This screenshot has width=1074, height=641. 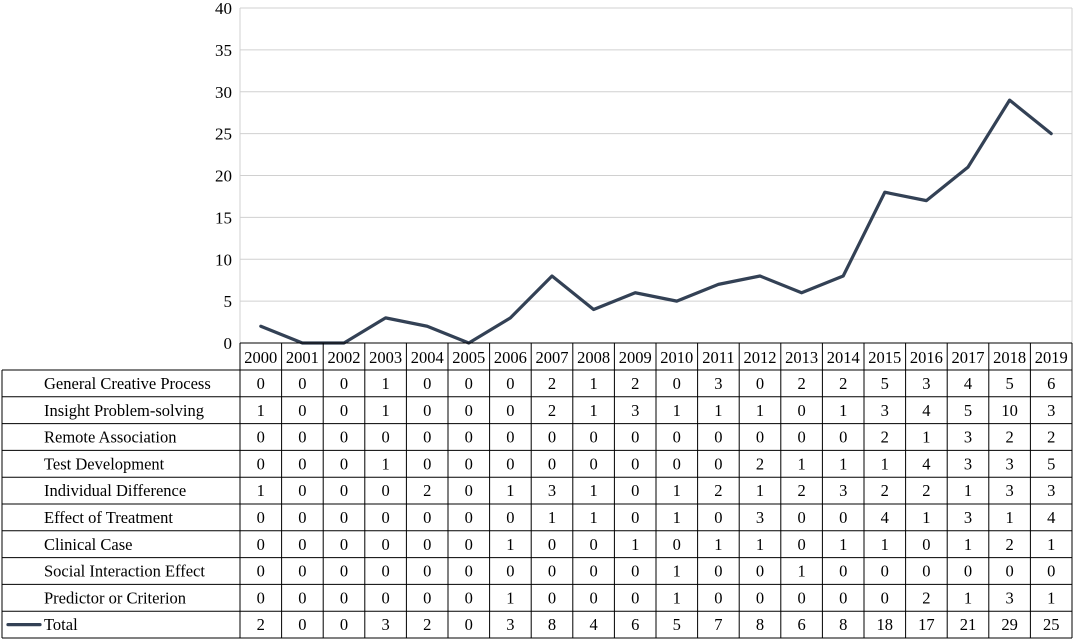 I want to click on x-tick-label: 2007, so click(x=552, y=357).